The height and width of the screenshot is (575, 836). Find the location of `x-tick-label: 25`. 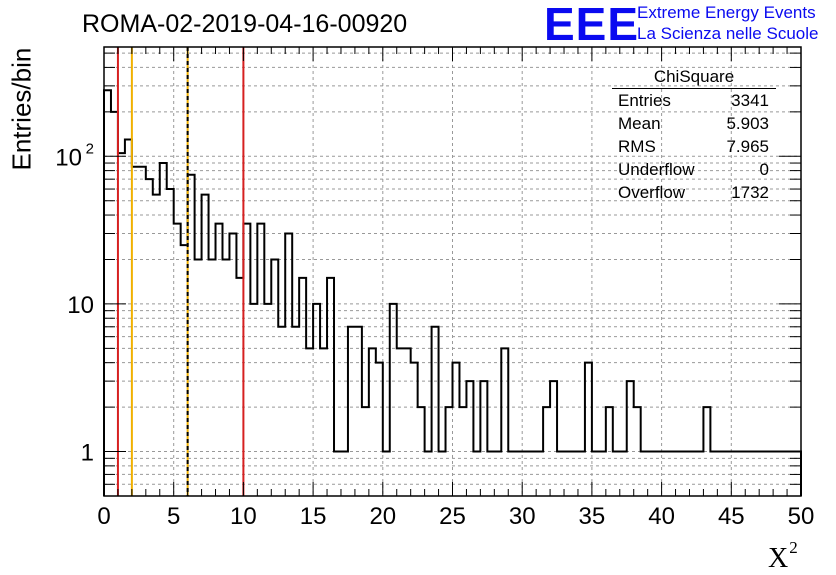

x-tick-label: 25 is located at coordinates (452, 516).